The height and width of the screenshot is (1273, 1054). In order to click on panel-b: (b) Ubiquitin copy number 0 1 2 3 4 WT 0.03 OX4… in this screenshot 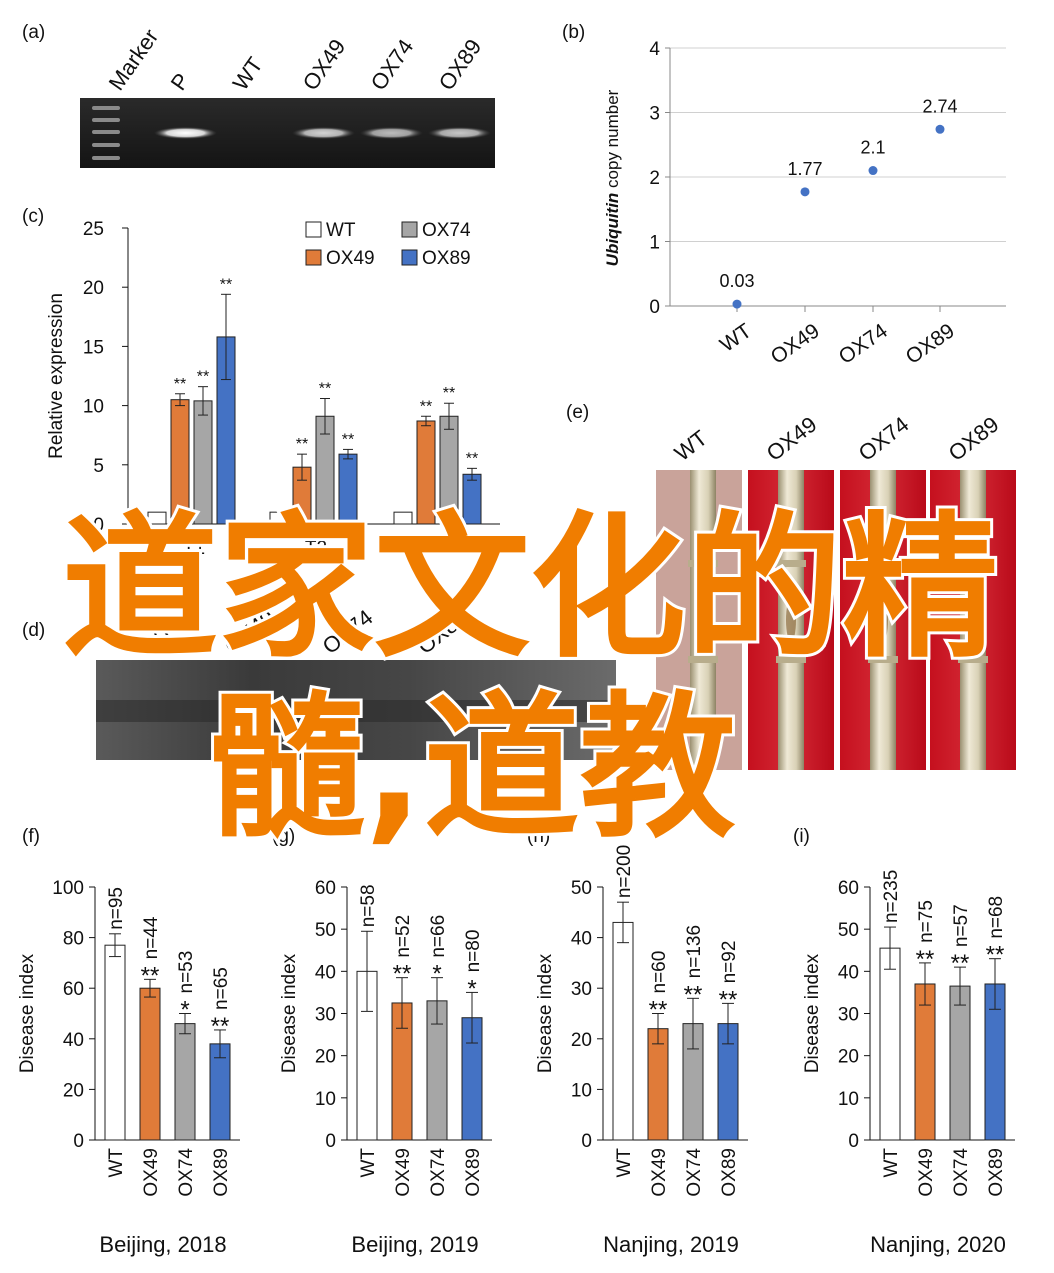, I will do `click(784, 195)`.